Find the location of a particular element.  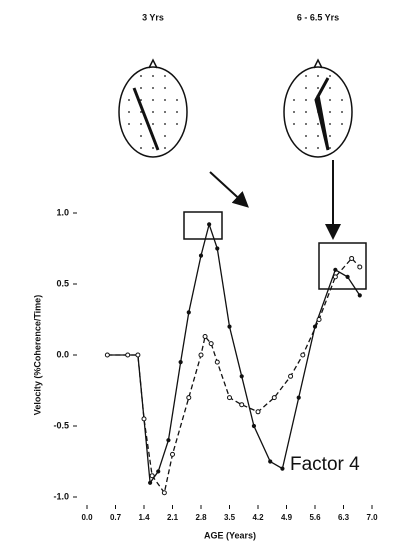

x-tick-label: 4.2 is located at coordinates (258, 517).